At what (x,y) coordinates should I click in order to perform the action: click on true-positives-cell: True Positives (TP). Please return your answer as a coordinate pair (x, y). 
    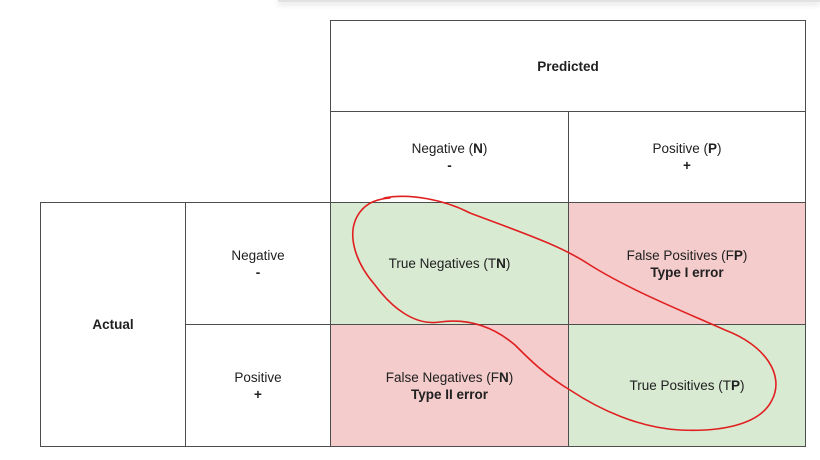
    Looking at the image, I should click on (687, 385).